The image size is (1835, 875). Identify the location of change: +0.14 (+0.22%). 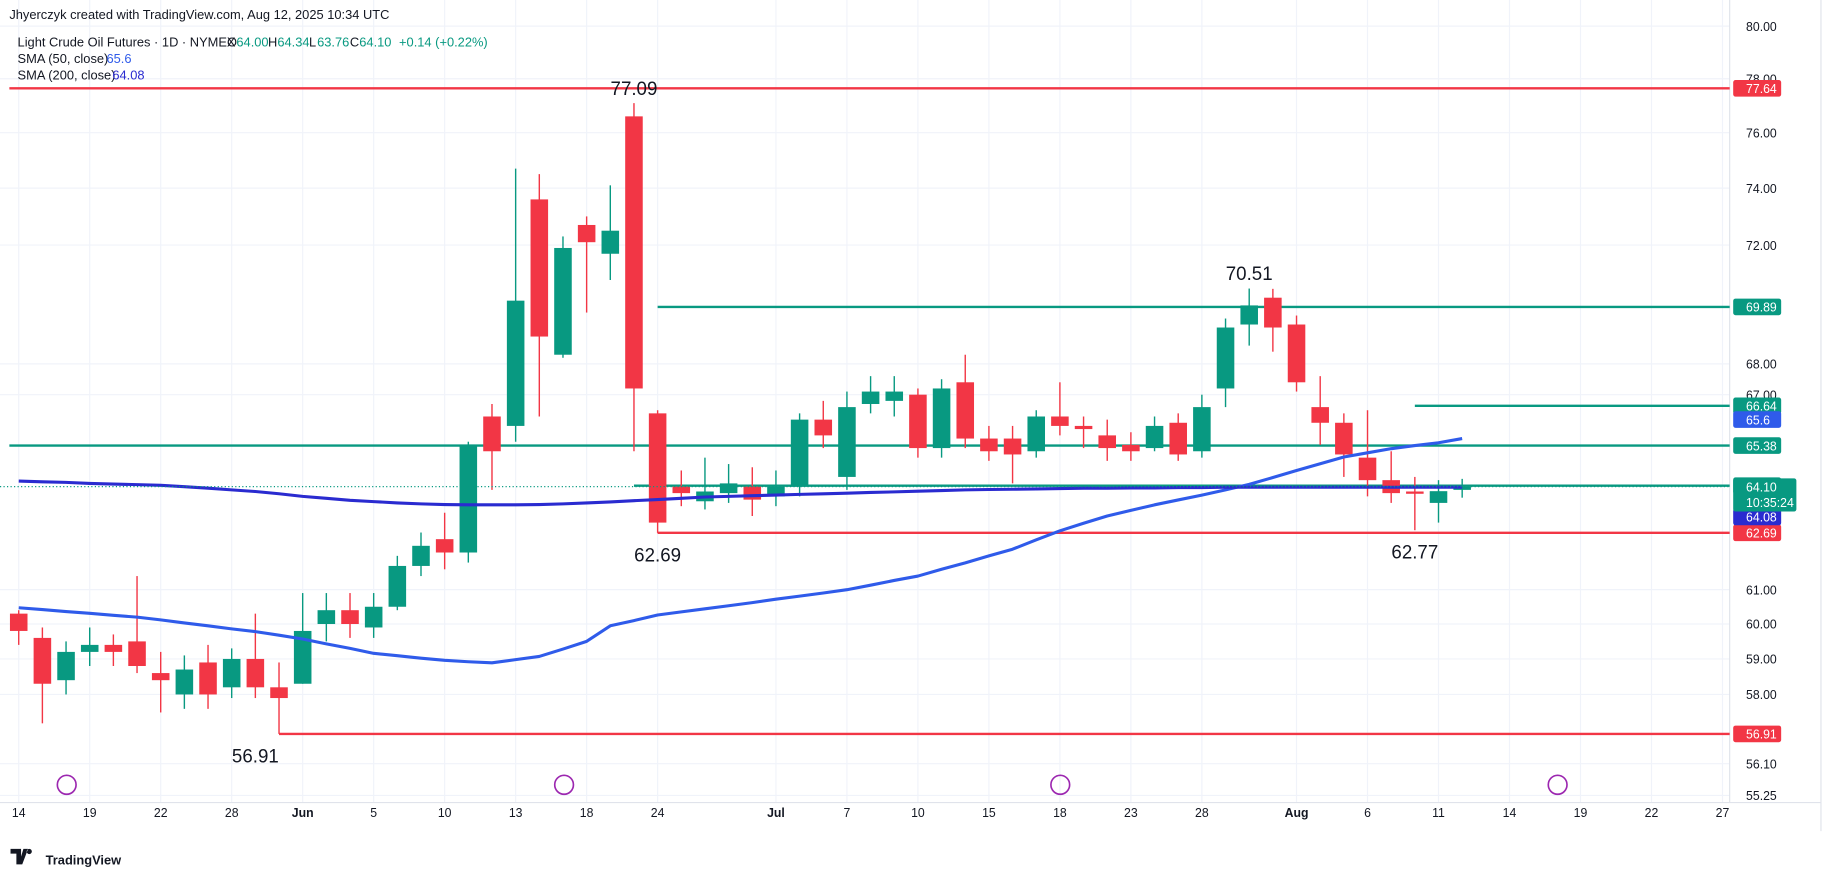
(443, 41).